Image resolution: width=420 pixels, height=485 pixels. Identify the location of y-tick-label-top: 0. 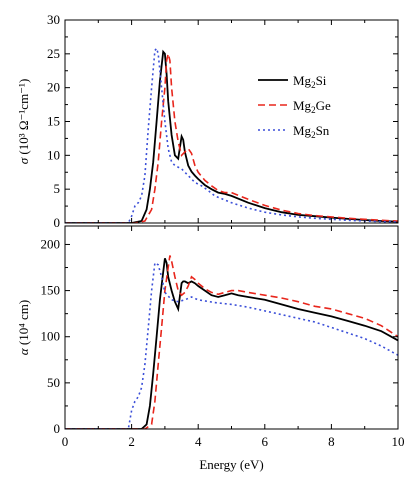
(57, 222).